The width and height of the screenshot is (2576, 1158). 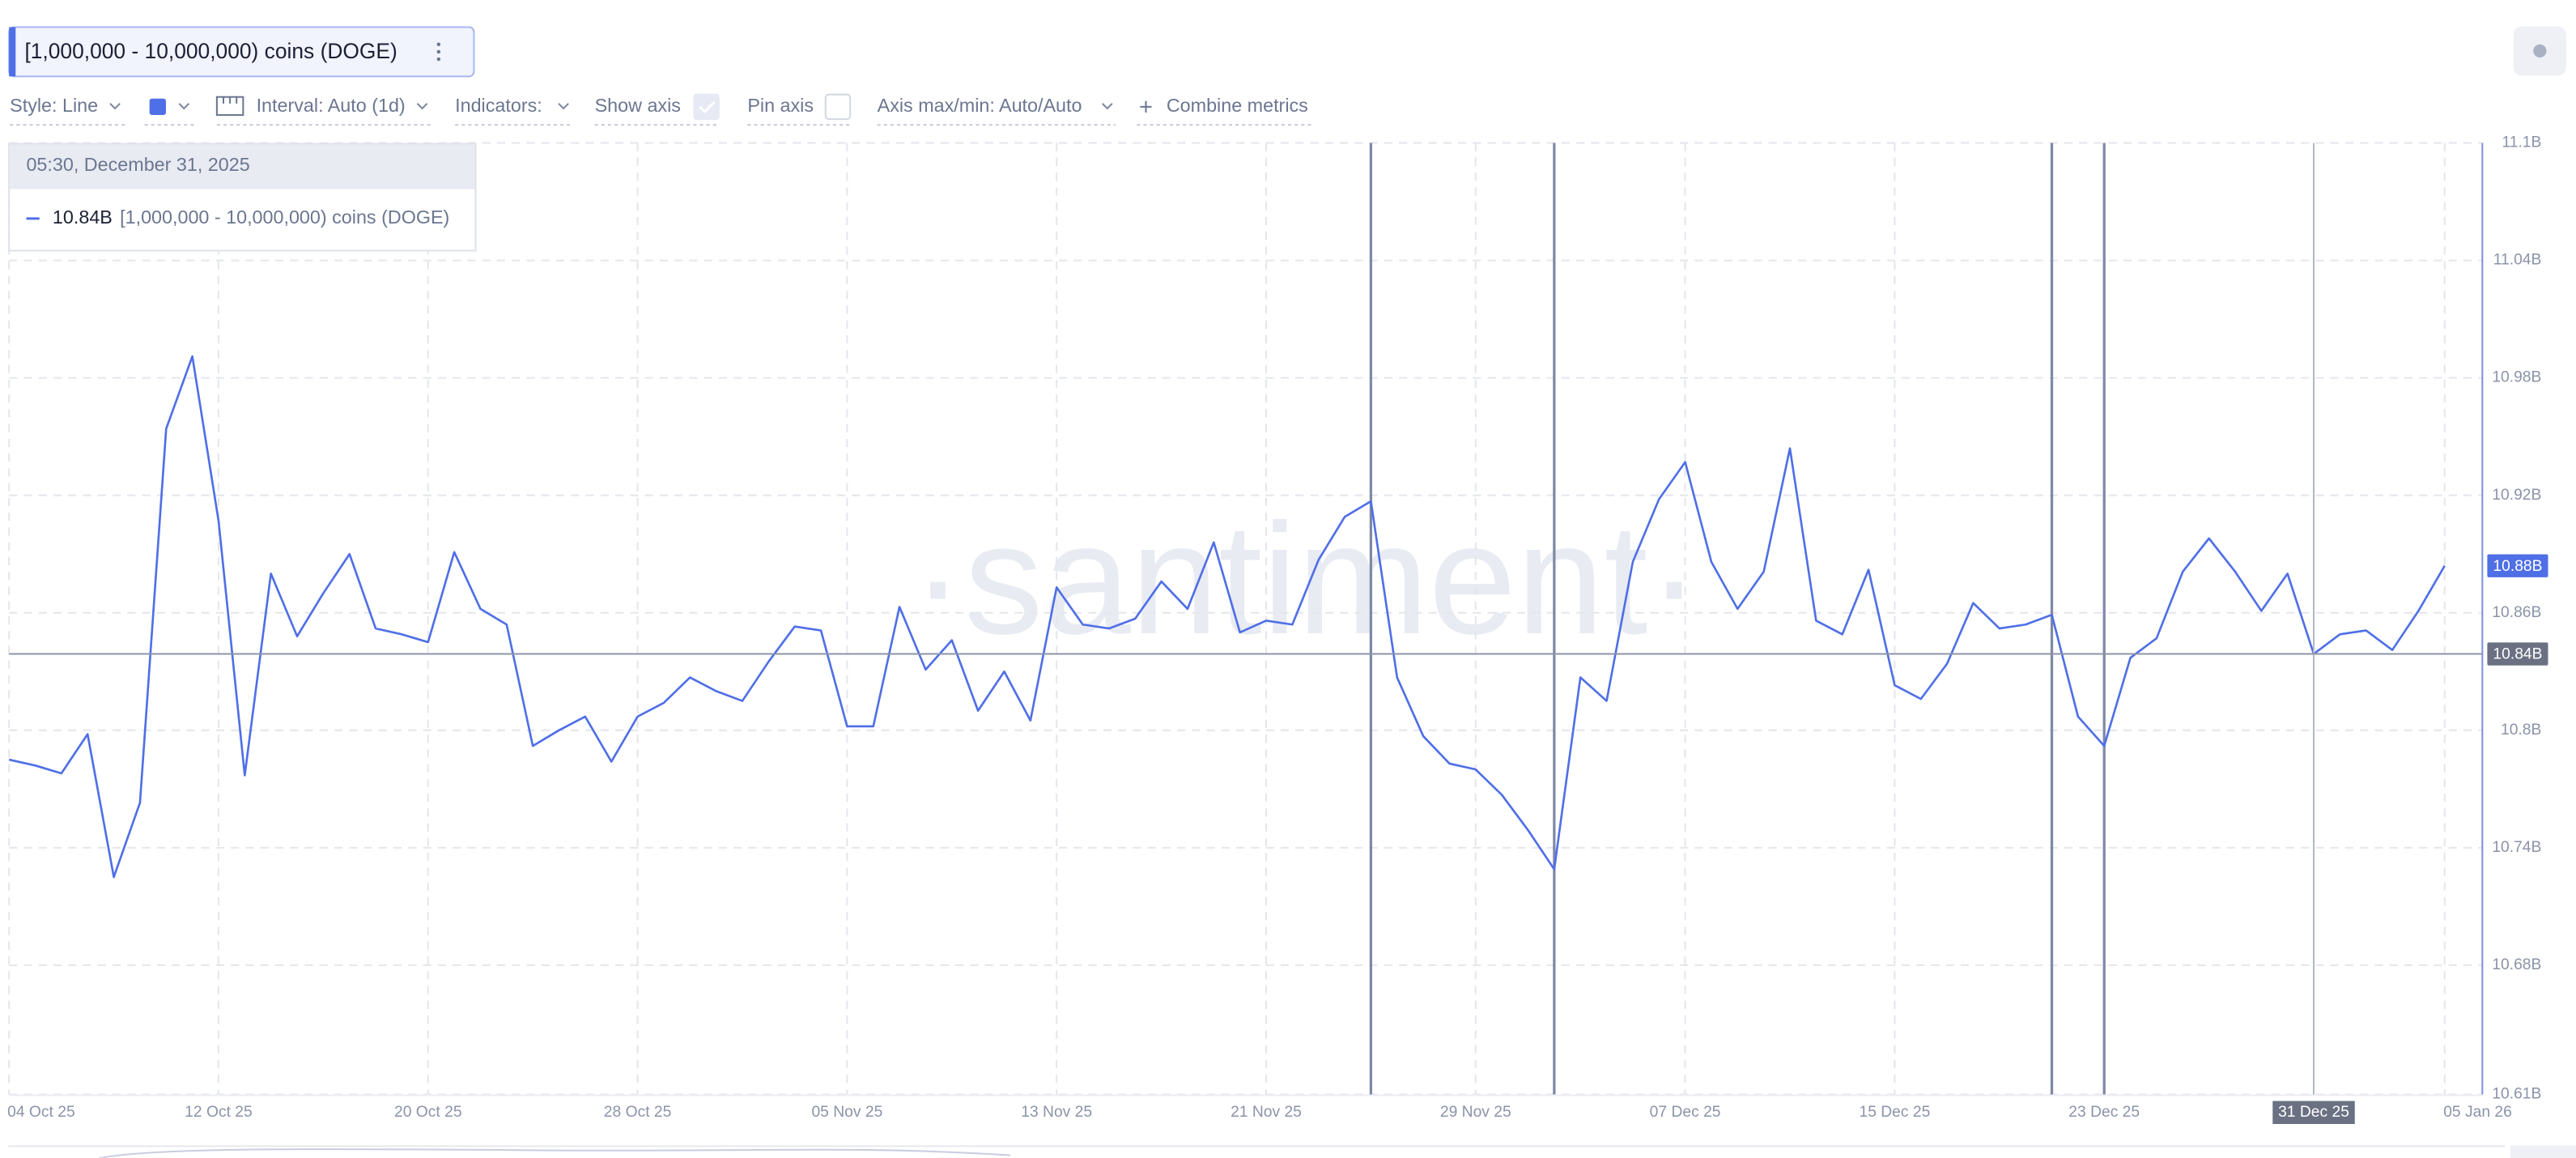 What do you see at coordinates (1895, 1112) in the screenshot?
I see `x-tick-label: 15 Dec 25` at bounding box center [1895, 1112].